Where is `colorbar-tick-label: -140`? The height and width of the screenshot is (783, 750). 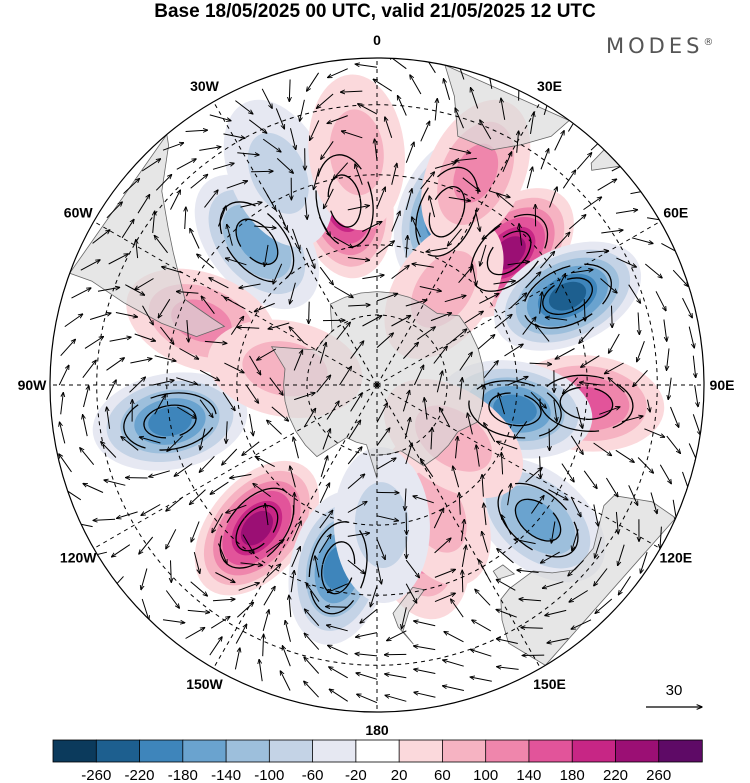
colorbar-tick-label: -140 is located at coordinates (226, 775).